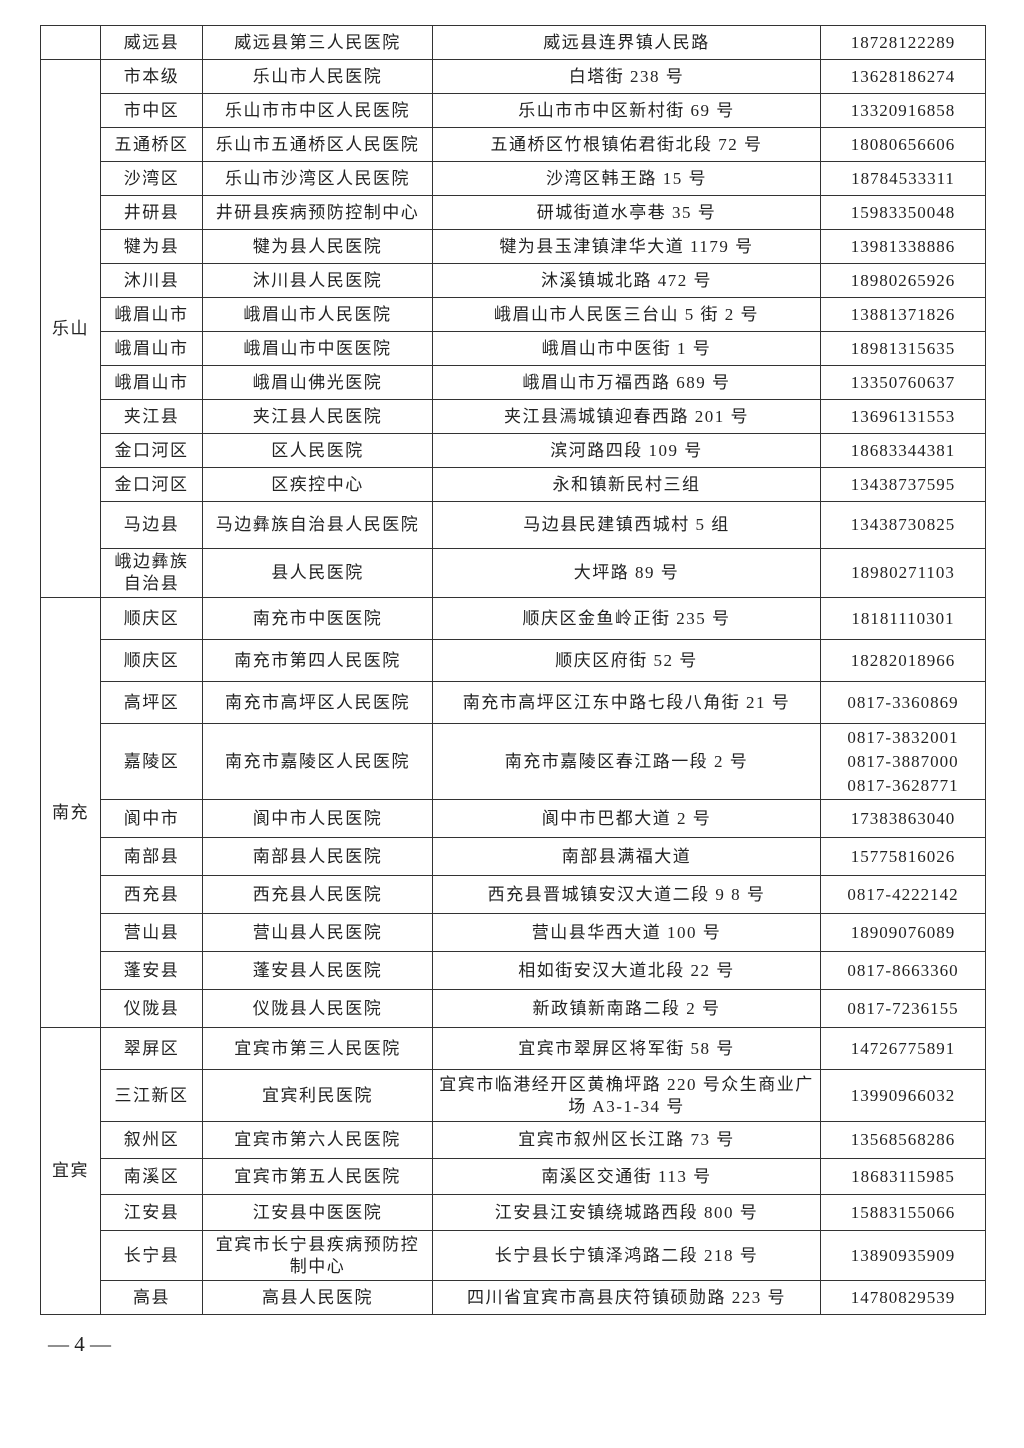 The width and height of the screenshot is (1024, 1448). Describe the element at coordinates (151, 1176) in the screenshot. I see `county-cell: 南溪区` at that location.